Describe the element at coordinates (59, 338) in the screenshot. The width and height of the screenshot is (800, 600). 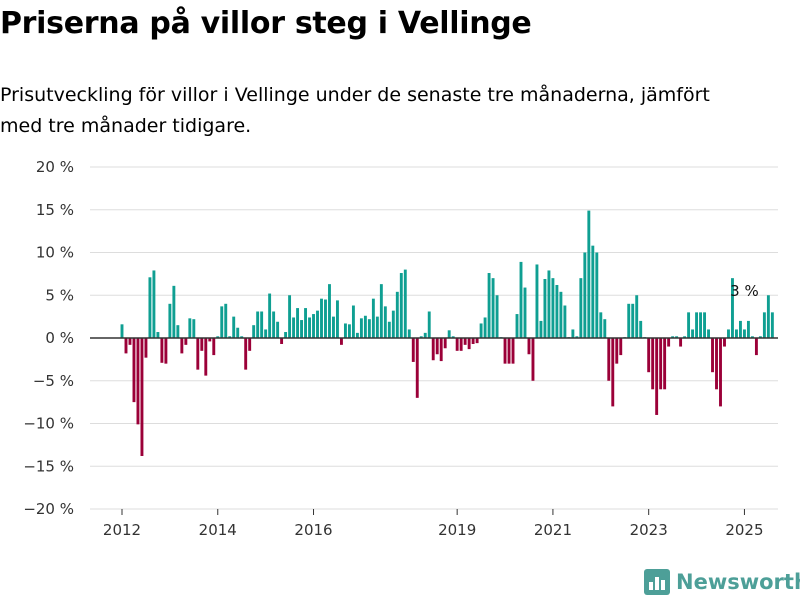
I see `y-tick-label: 0 %` at that location.